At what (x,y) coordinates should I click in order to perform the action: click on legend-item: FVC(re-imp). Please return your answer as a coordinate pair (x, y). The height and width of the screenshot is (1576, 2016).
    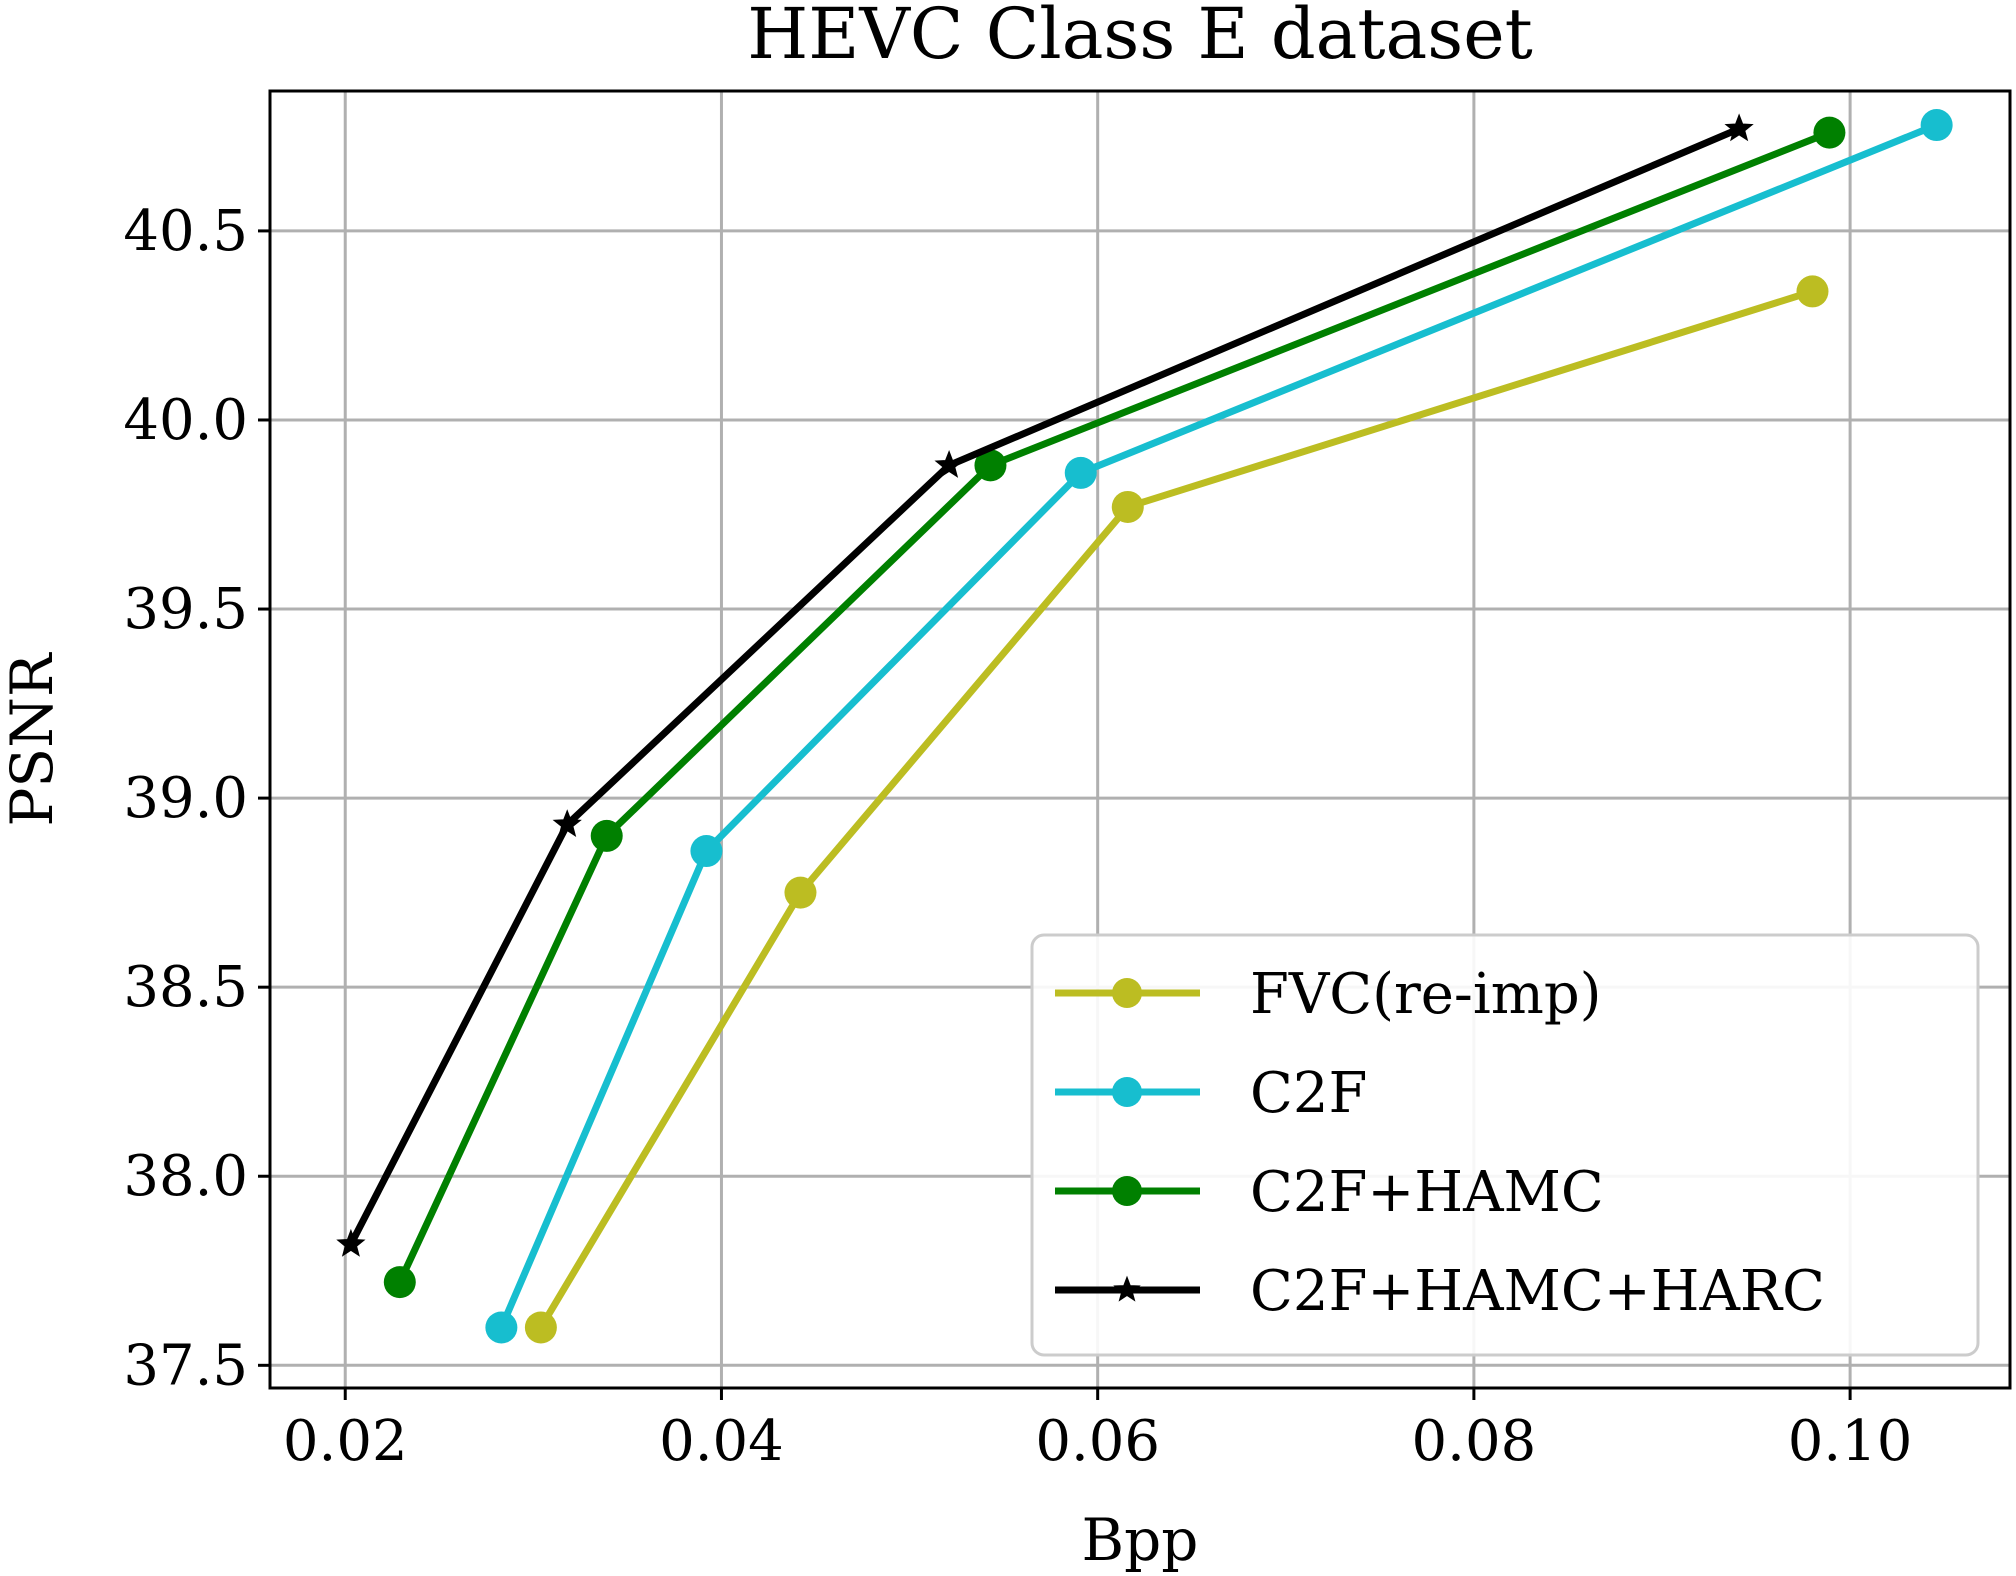
    Looking at the image, I should click on (1328, 994).